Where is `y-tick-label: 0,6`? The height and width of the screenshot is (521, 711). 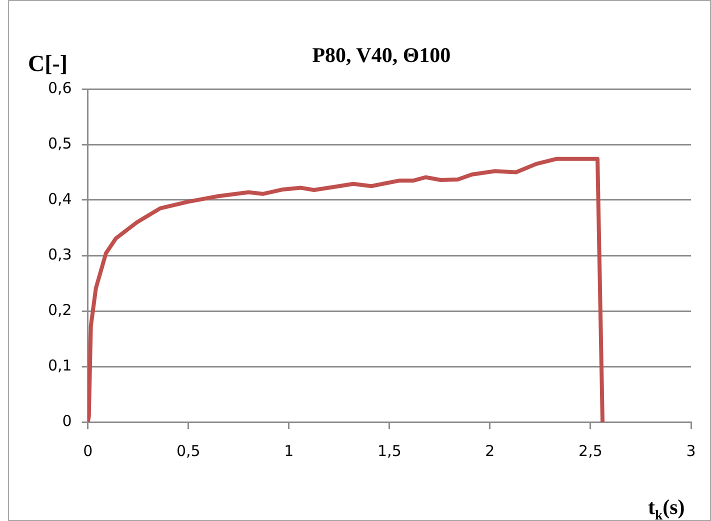
y-tick-label: 0,6 is located at coordinates (60, 87).